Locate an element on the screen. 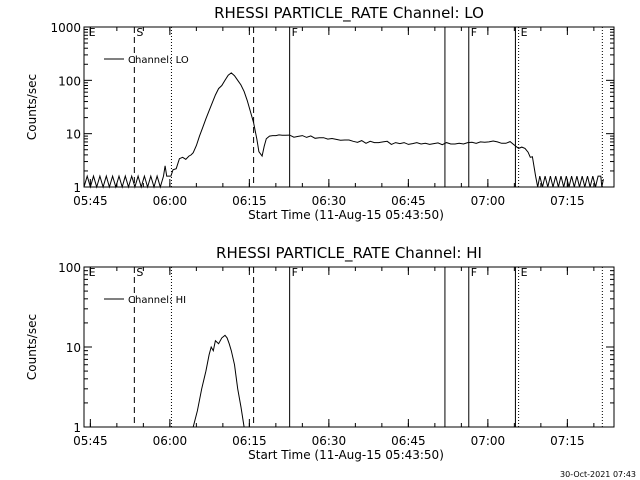 The image size is (640, 480). chart-title: RHESSI PARTICLE_RATE Channel: LO is located at coordinates (349, 13).